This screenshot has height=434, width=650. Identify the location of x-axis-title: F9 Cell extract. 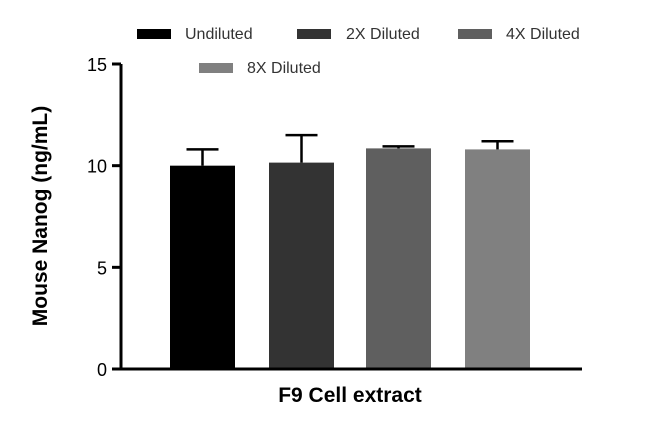
(350, 395).